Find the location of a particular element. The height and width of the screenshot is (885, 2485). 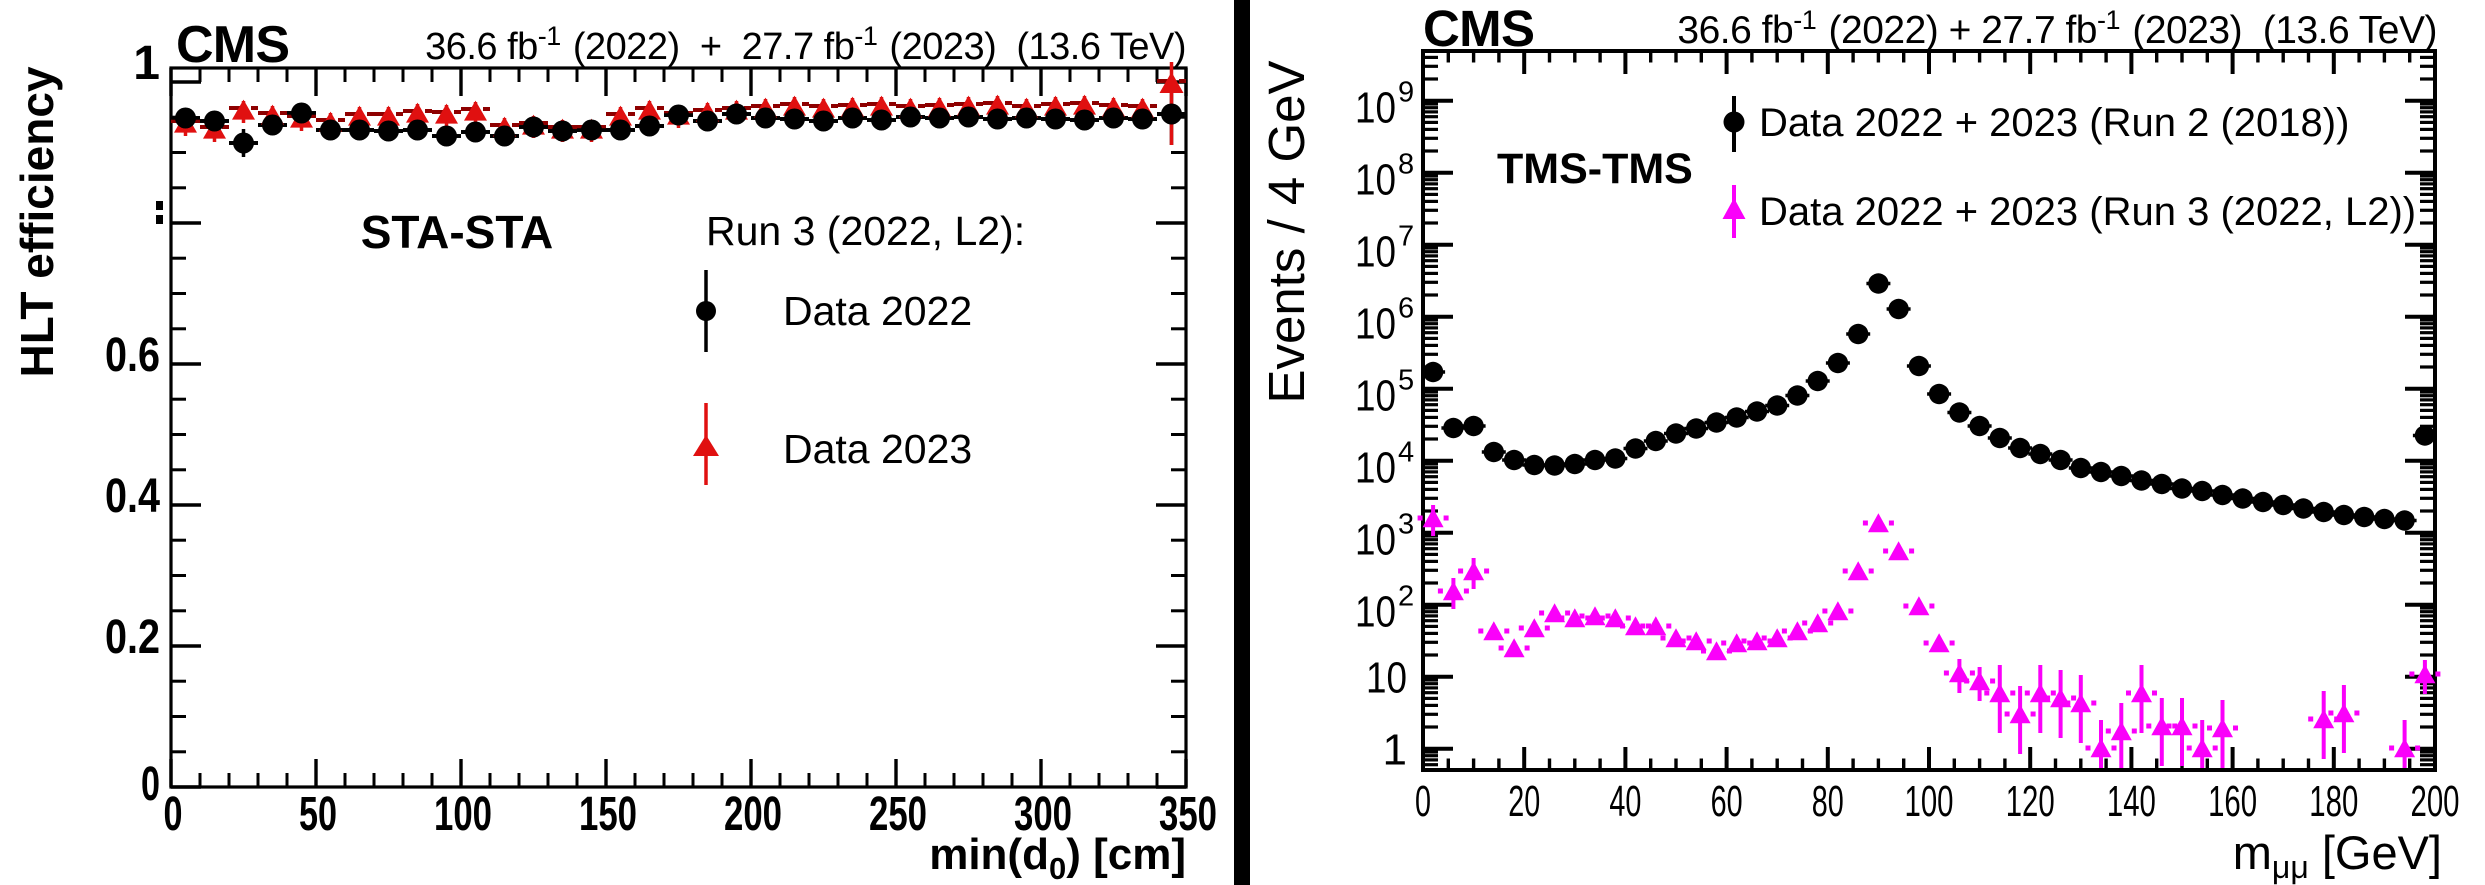

svg-text: 80 is located at coordinates (1828, 801).